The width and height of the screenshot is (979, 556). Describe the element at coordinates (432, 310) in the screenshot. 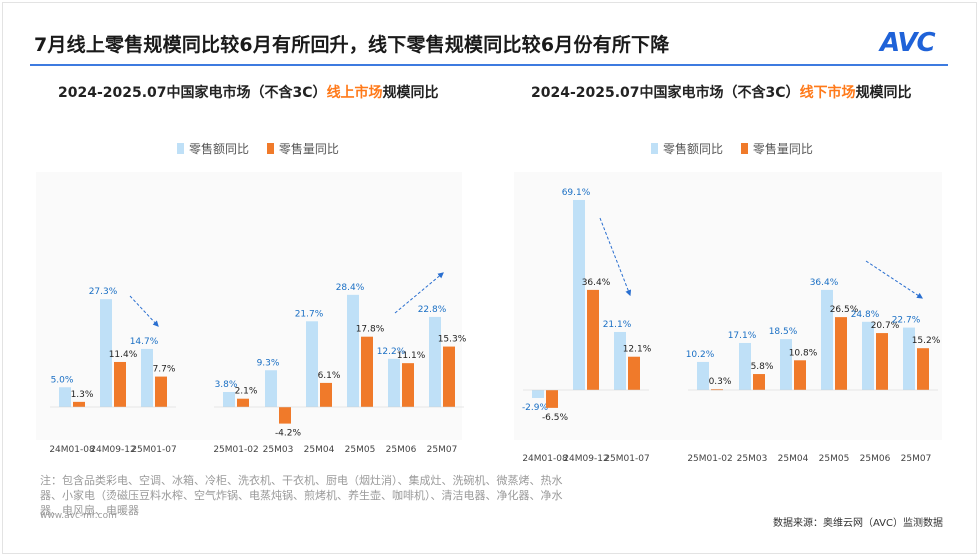

I see `data-label-value: 22.8%` at that location.